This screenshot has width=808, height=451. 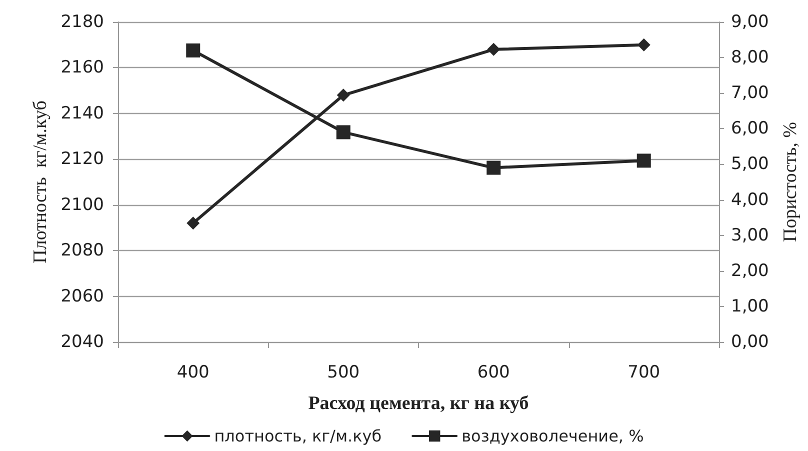 I want to click on y-tick-label: 2060, so click(x=82, y=296).